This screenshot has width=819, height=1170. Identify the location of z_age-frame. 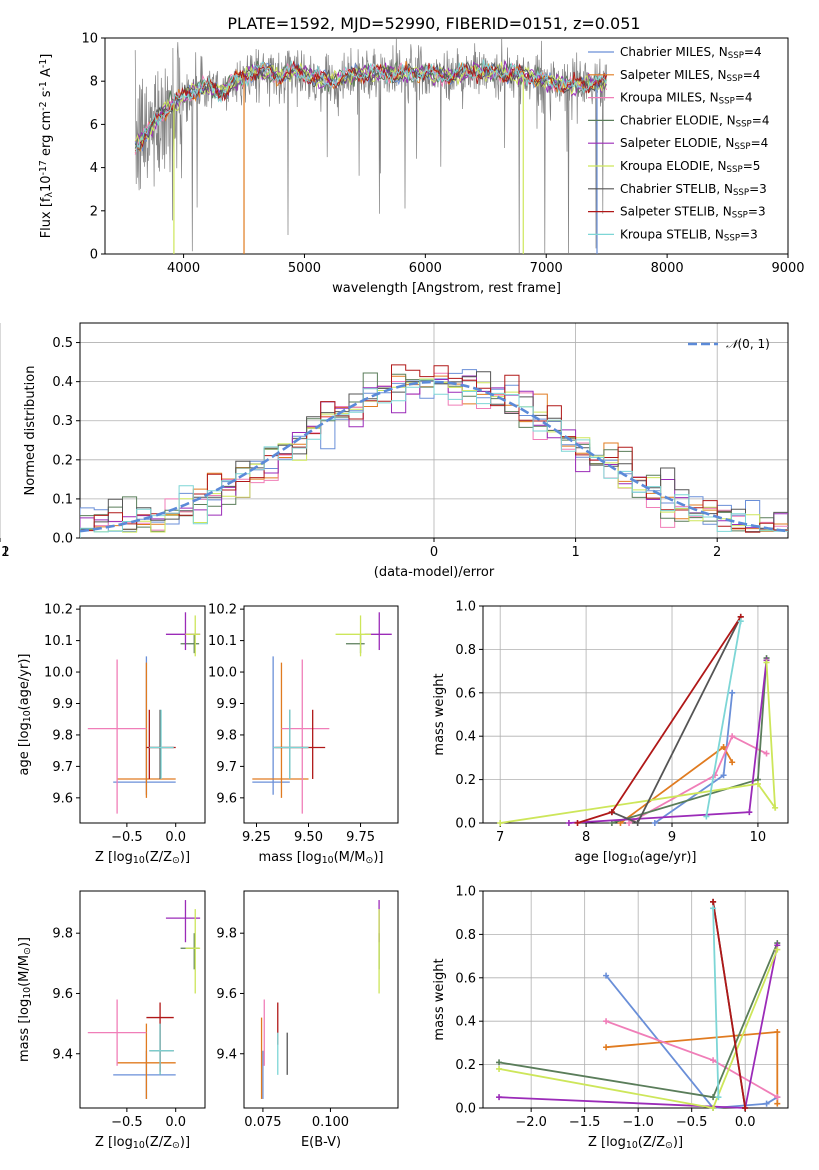
(142, 714).